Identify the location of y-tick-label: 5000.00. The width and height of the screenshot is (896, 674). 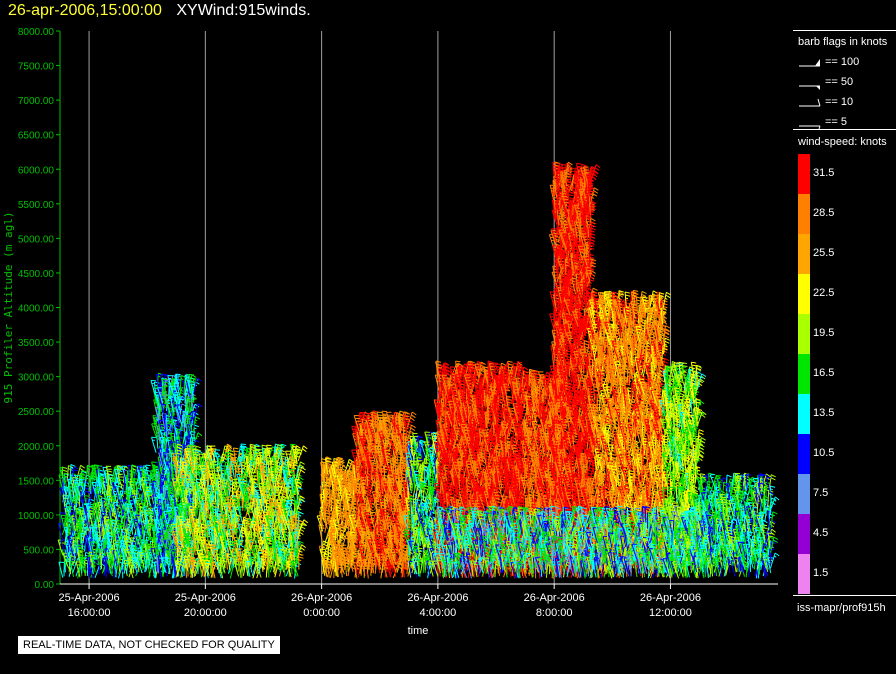
(36, 239).